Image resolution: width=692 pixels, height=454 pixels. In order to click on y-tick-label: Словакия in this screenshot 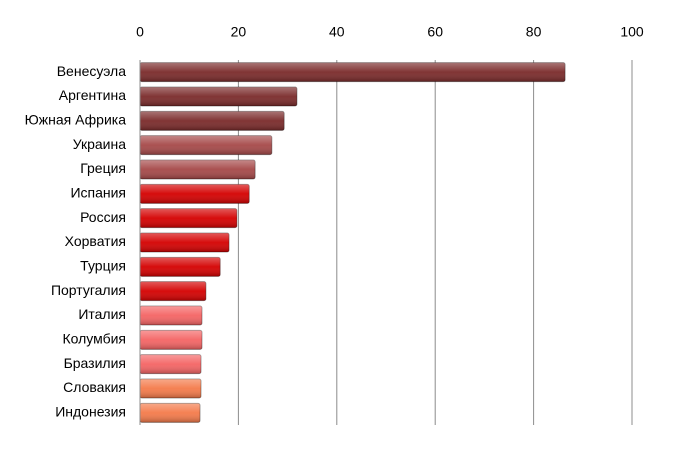, I will do `click(94, 387)`.